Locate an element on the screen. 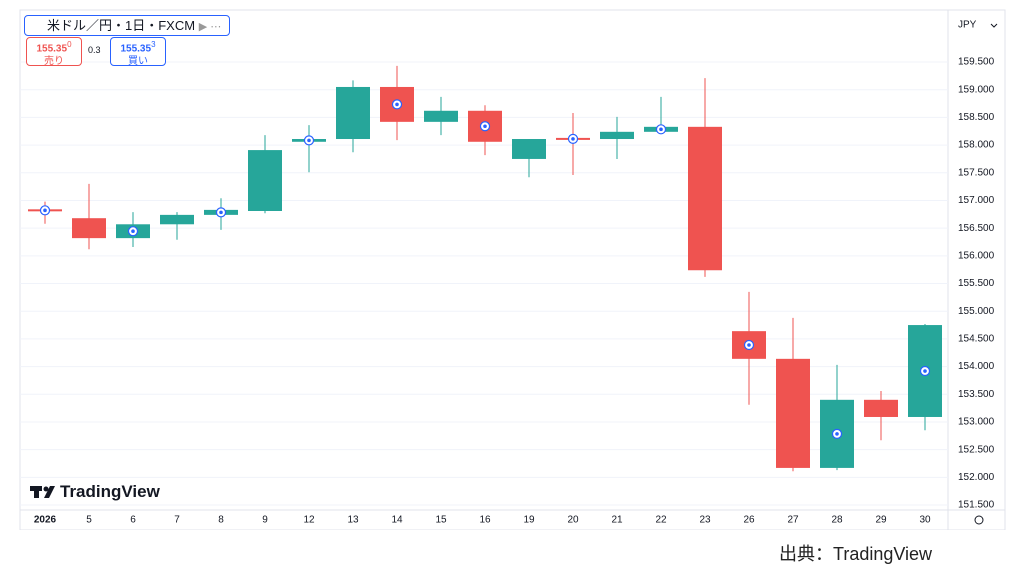 The width and height of the screenshot is (1024, 576). y-tick-label: 156.500 is located at coordinates (976, 228).